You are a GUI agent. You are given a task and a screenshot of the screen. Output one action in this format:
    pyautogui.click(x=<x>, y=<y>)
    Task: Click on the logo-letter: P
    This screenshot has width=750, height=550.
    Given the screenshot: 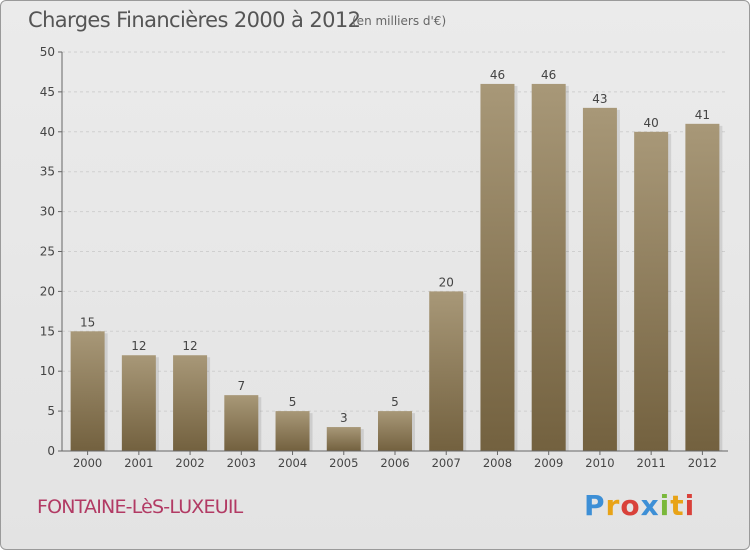 What is the action you would take?
    pyautogui.click(x=595, y=505)
    